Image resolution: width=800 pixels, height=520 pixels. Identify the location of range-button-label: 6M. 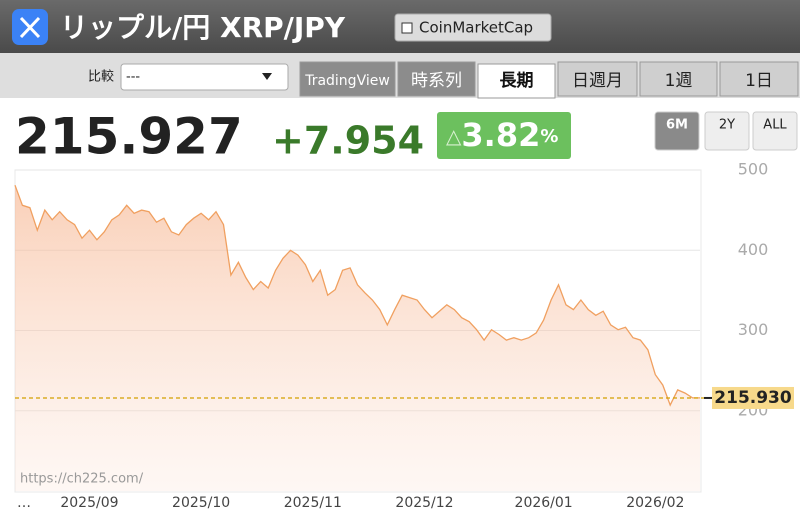
(677, 125).